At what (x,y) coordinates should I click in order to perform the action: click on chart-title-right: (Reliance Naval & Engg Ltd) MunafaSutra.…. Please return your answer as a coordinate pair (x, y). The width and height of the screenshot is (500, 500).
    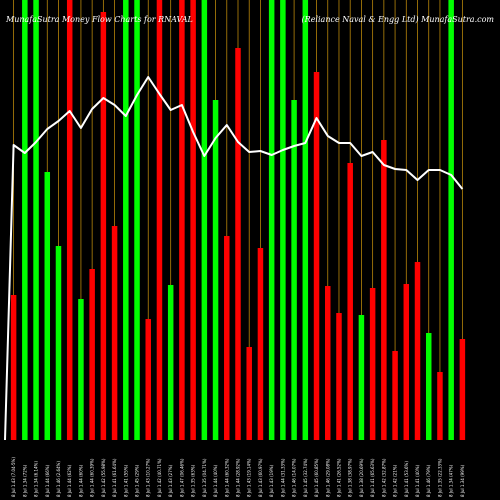
    Looking at the image, I should click on (398, 19).